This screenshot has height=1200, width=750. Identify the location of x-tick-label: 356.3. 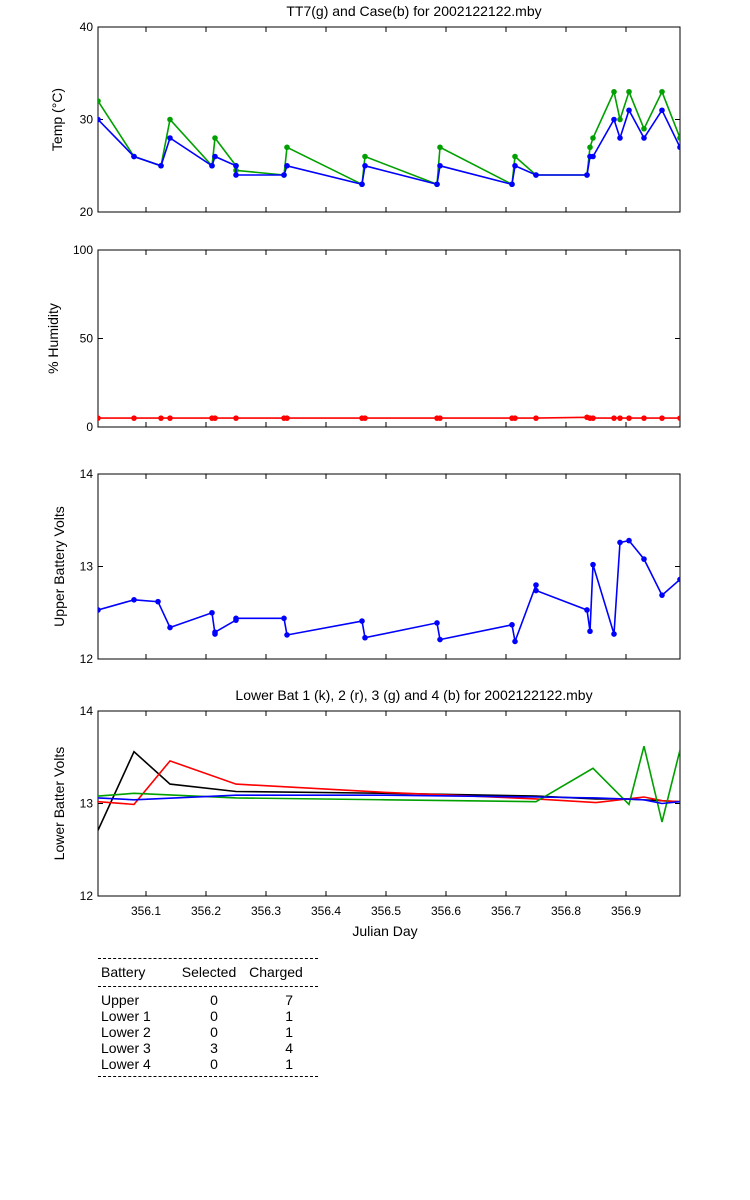
(266, 911).